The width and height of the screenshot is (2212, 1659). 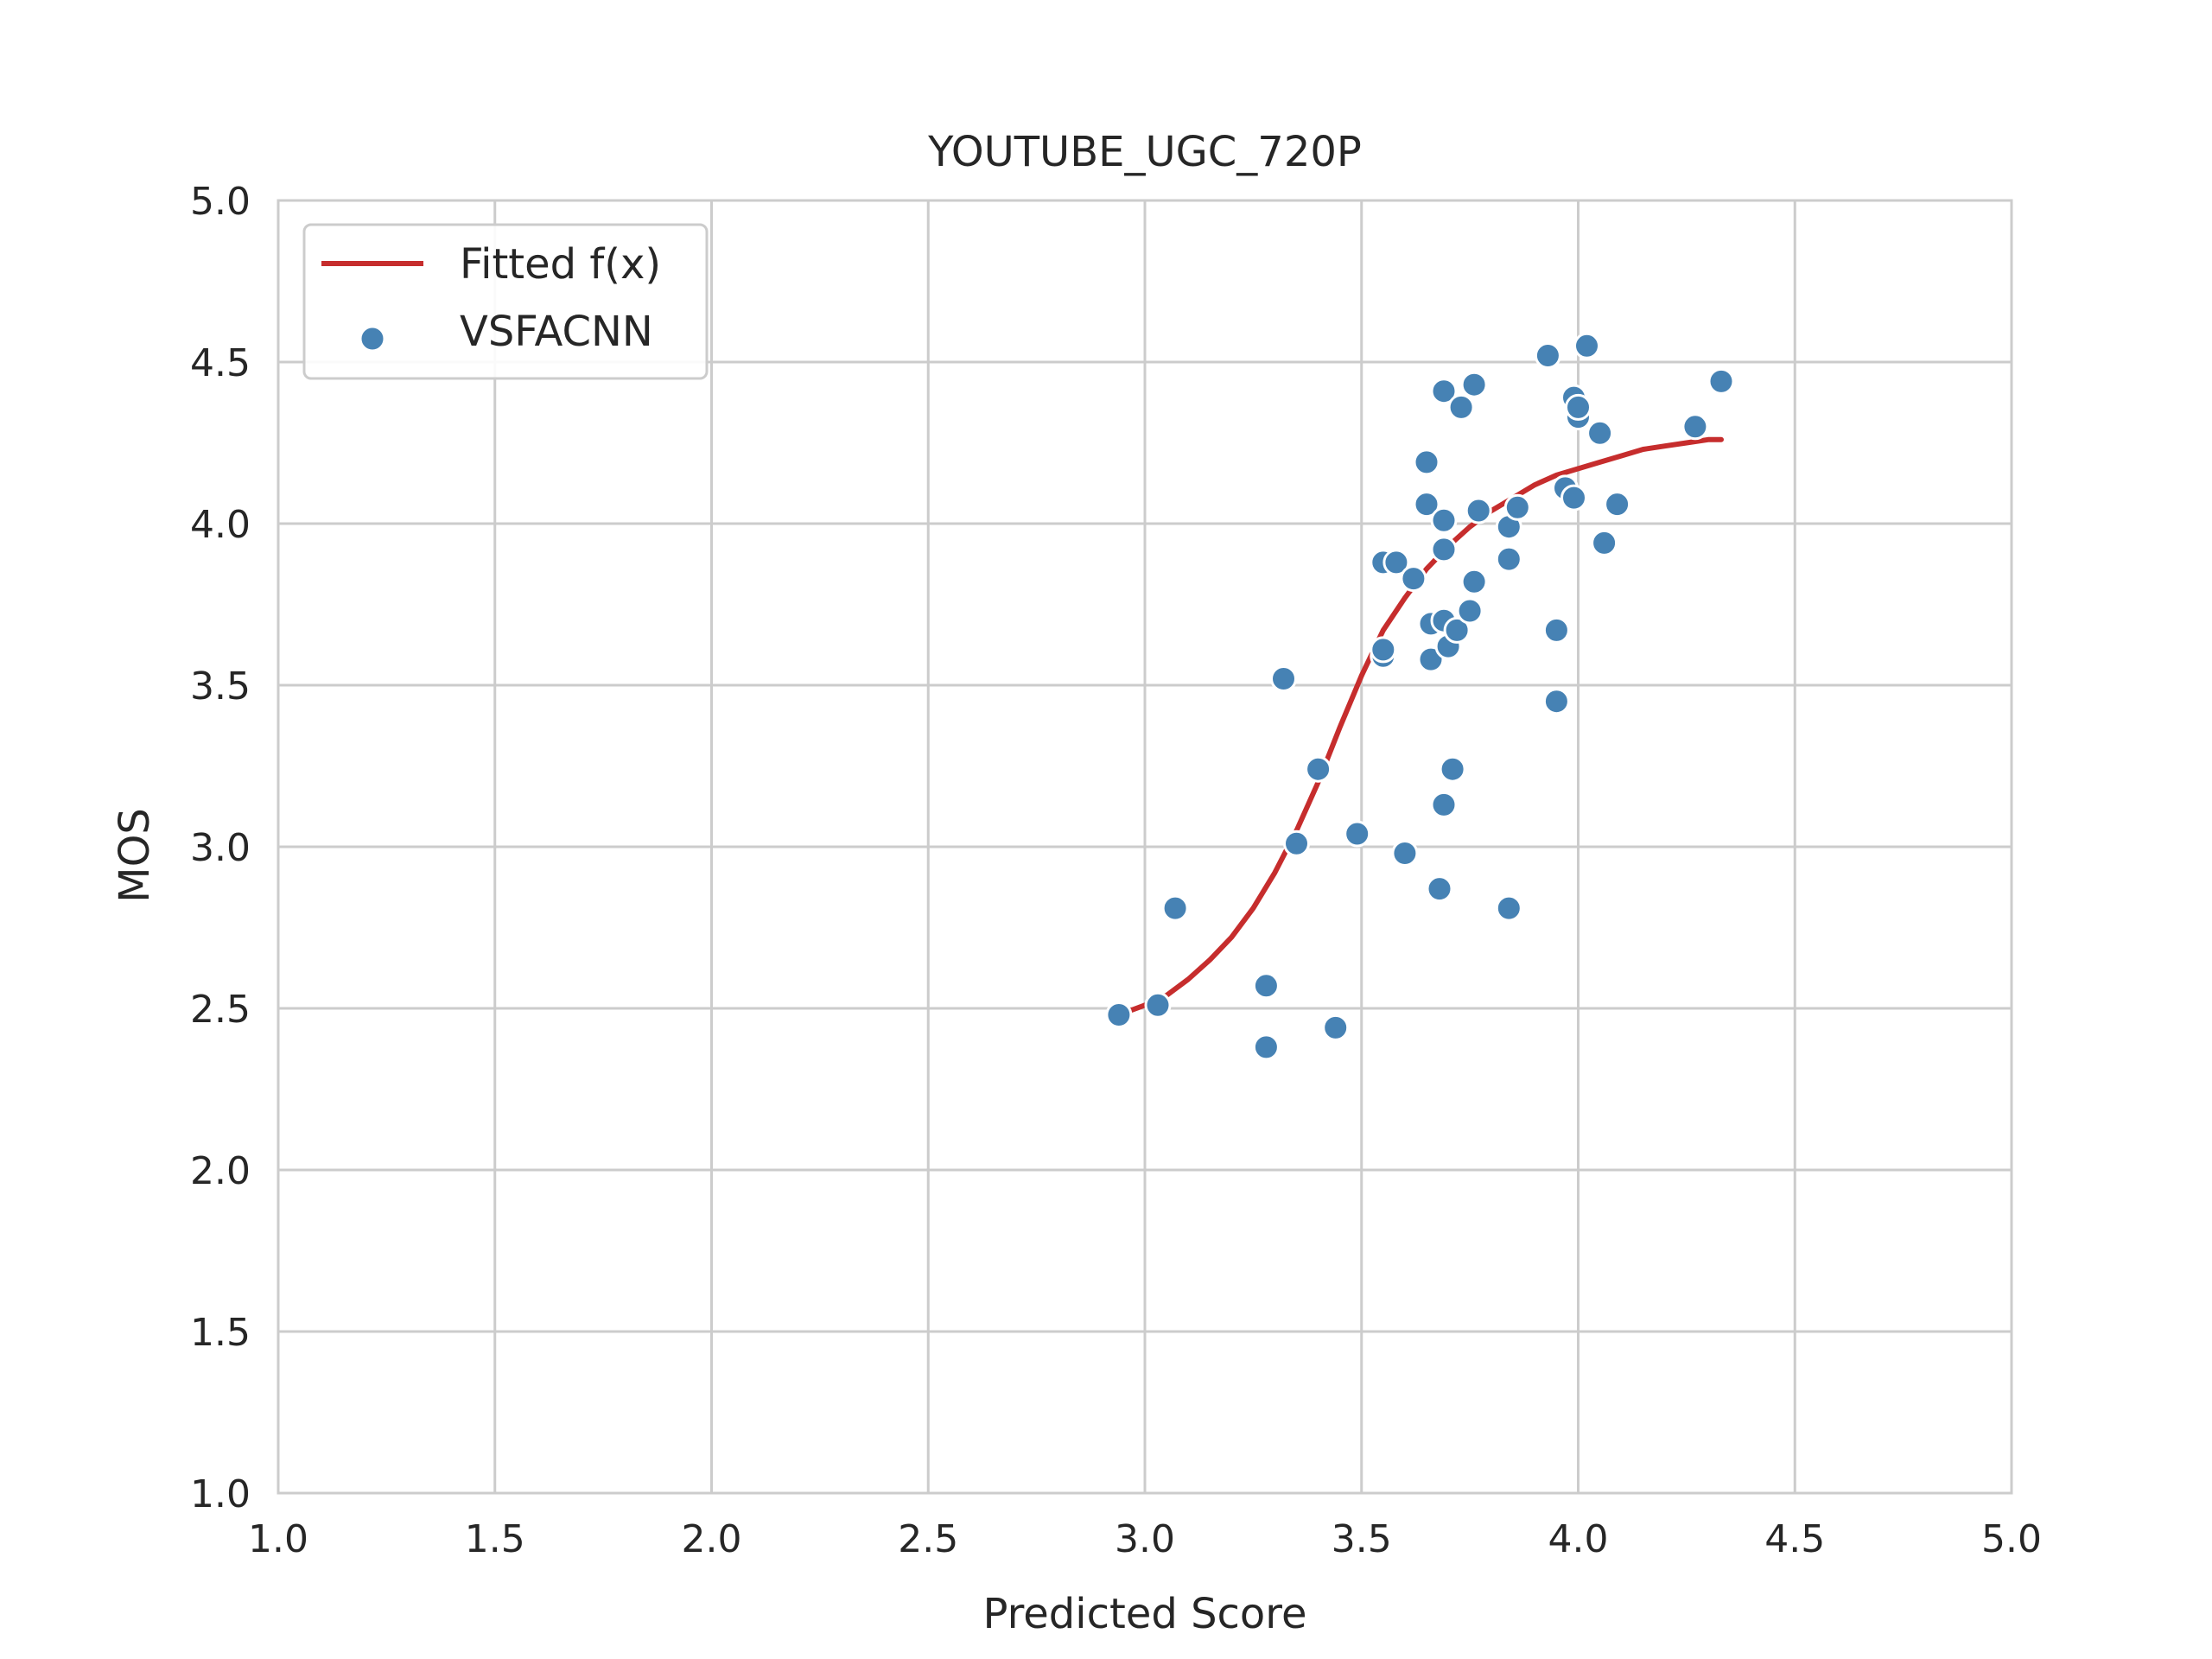 What do you see at coordinates (372, 339) in the screenshot?
I see `legend-scatter-swatch` at bounding box center [372, 339].